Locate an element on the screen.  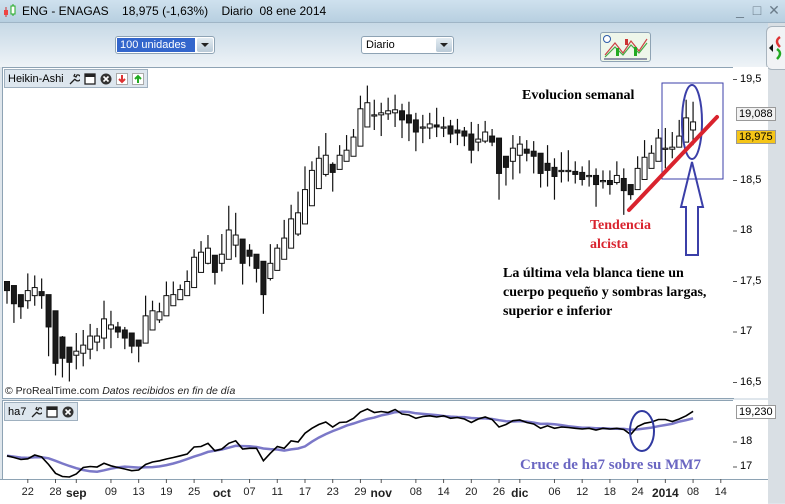
refresh-arrows-icon is located at coordinates (775, 47).